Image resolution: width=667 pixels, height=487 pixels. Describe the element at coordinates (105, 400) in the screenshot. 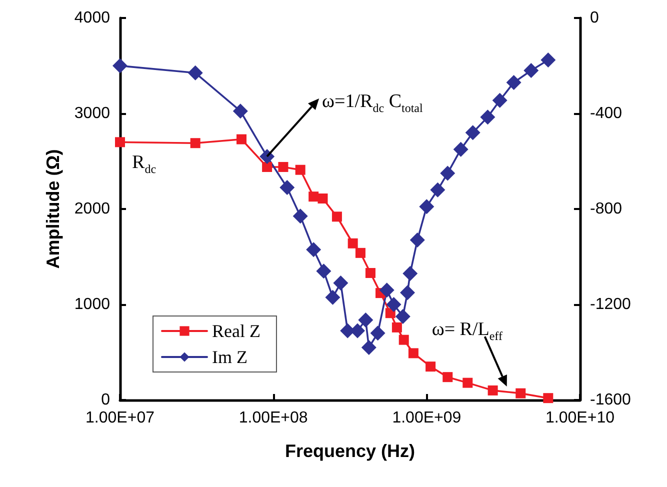

I see `y-tick-label: 0` at that location.